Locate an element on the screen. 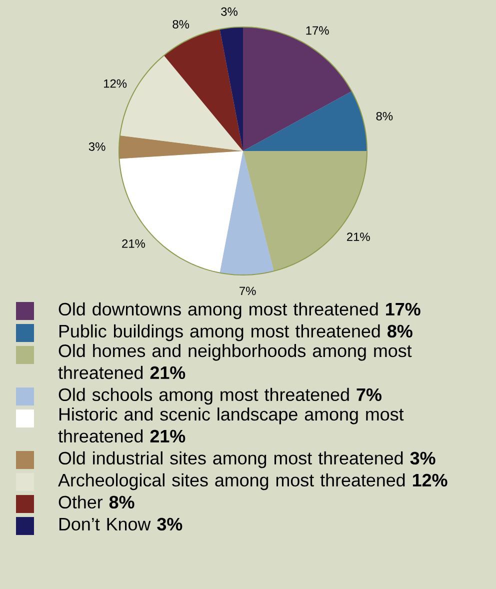 The height and width of the screenshot is (589, 496). data-label: 12% is located at coordinates (115, 83).